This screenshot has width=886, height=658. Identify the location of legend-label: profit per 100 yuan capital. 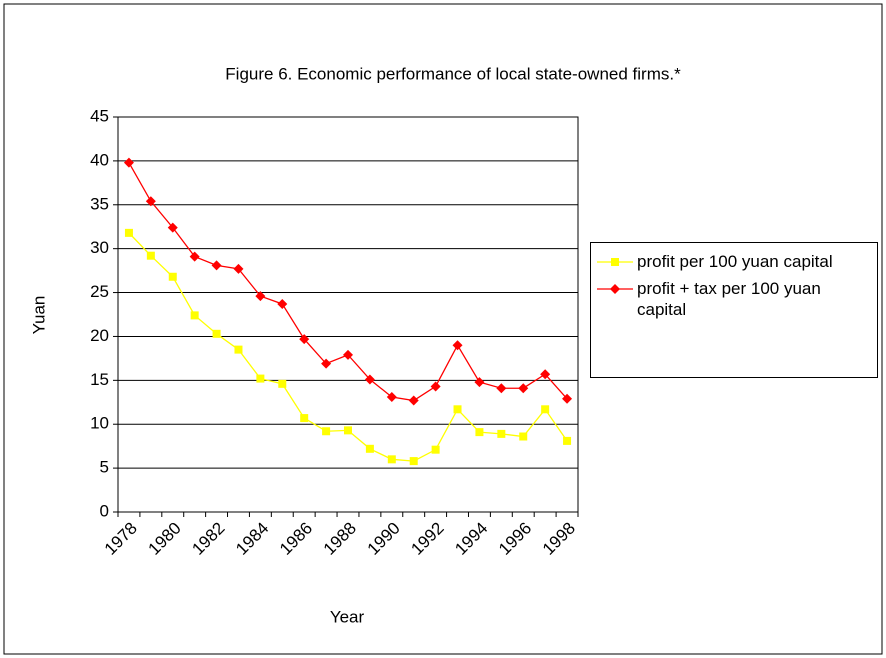
(735, 261).